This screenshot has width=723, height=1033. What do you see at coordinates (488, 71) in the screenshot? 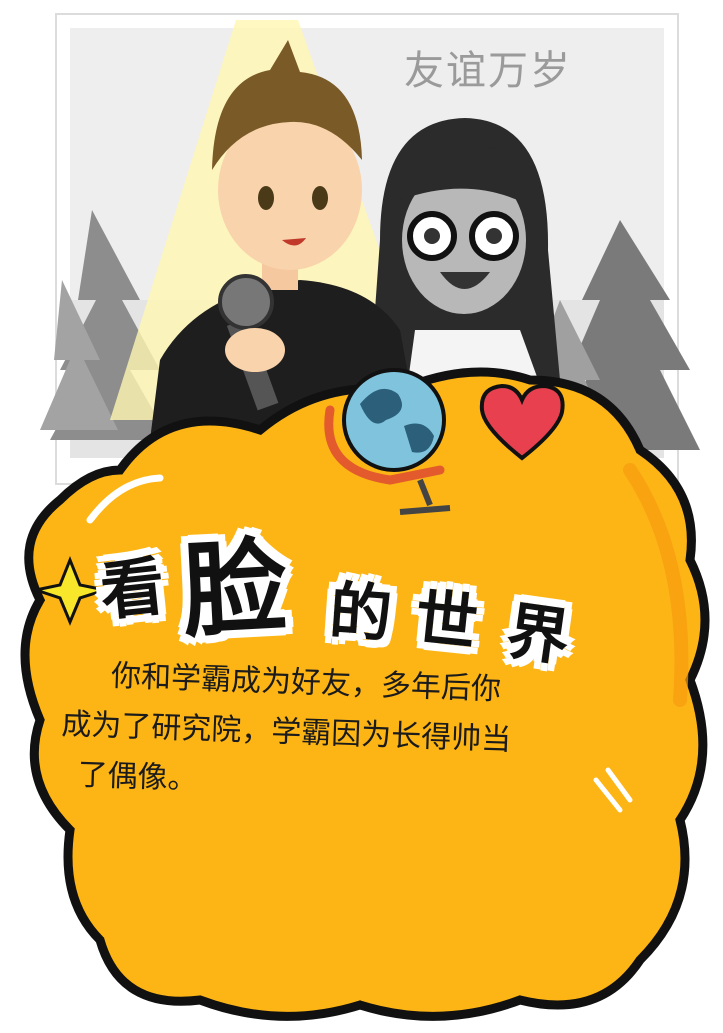
I see `photo-caption: 友谊万岁` at bounding box center [488, 71].